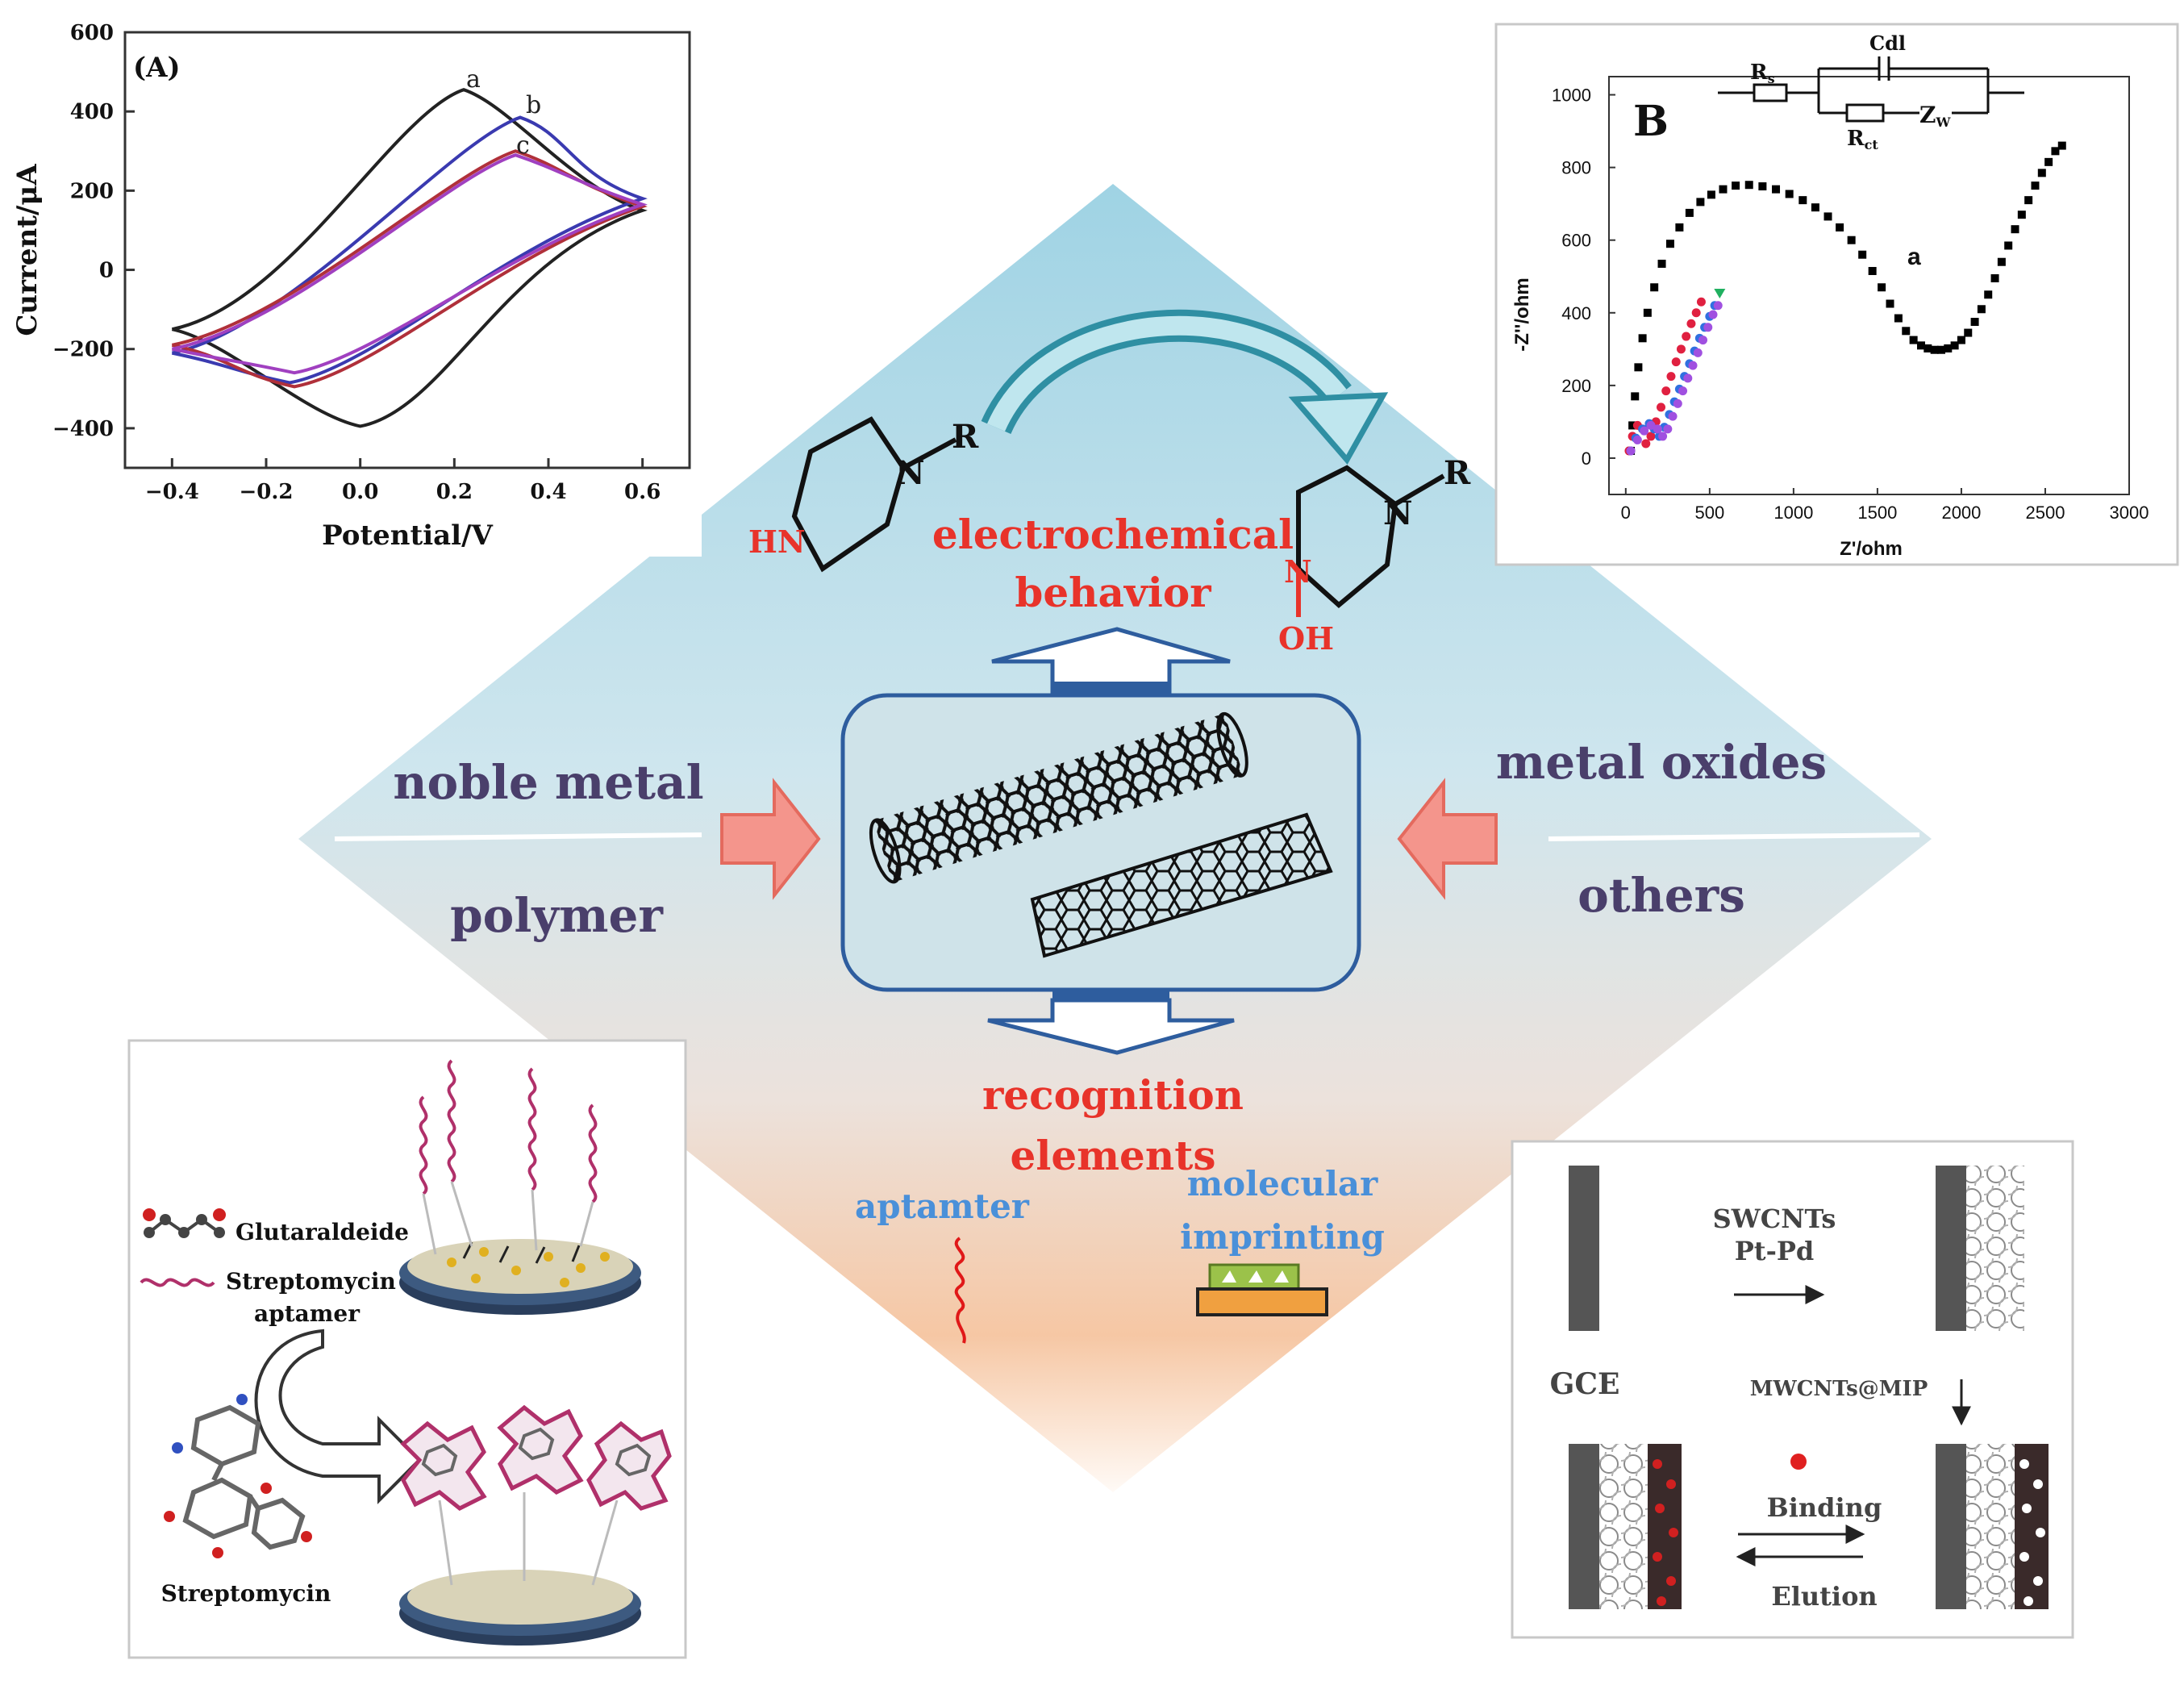  Describe the element at coordinates (1398, 513) in the screenshot. I see `pip-right-n-top: N` at that location.